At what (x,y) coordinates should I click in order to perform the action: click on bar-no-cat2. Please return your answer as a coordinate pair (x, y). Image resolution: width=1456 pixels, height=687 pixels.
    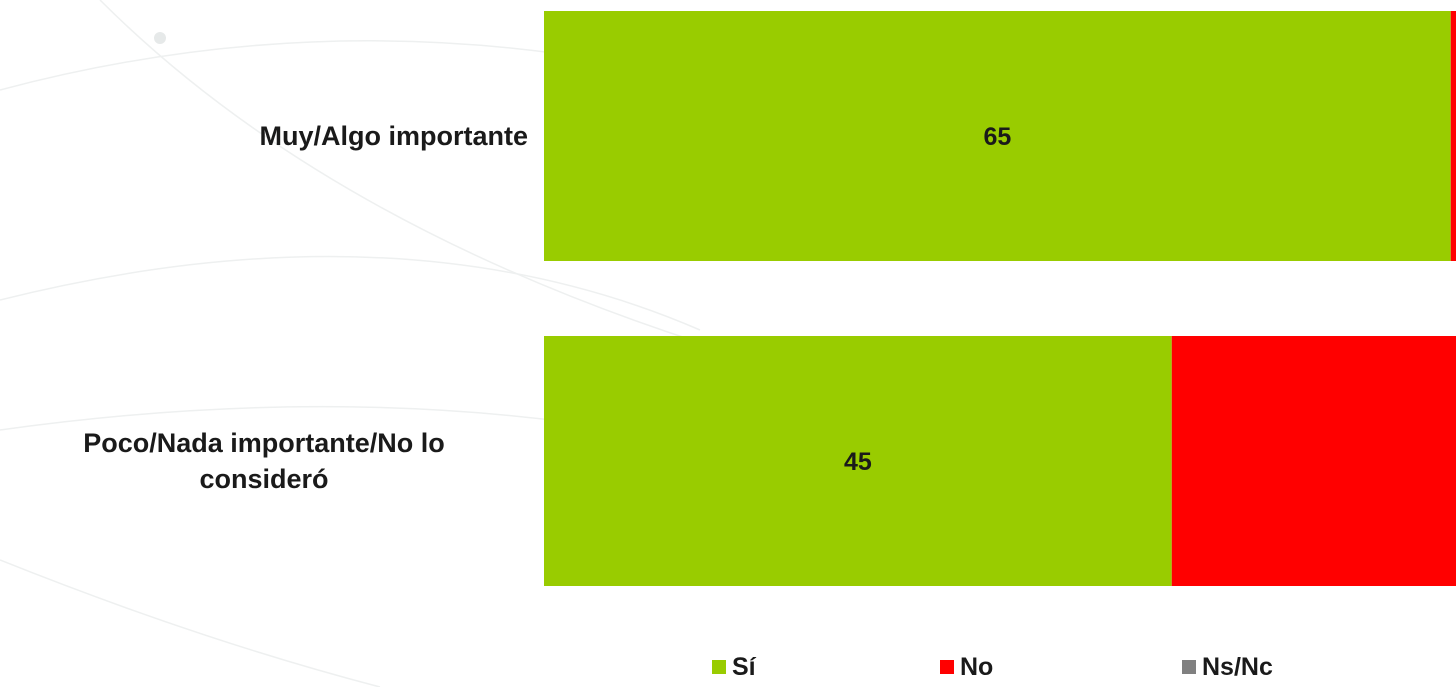
    Looking at the image, I should click on (1313, 461).